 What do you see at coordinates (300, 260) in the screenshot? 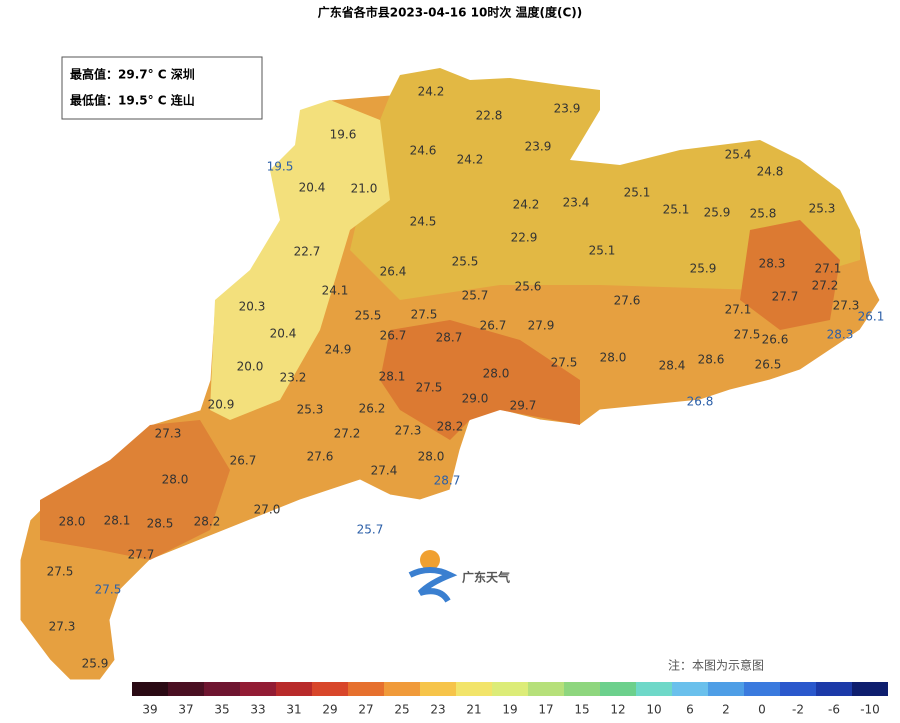
I see `region-northwest` at bounding box center [300, 260].